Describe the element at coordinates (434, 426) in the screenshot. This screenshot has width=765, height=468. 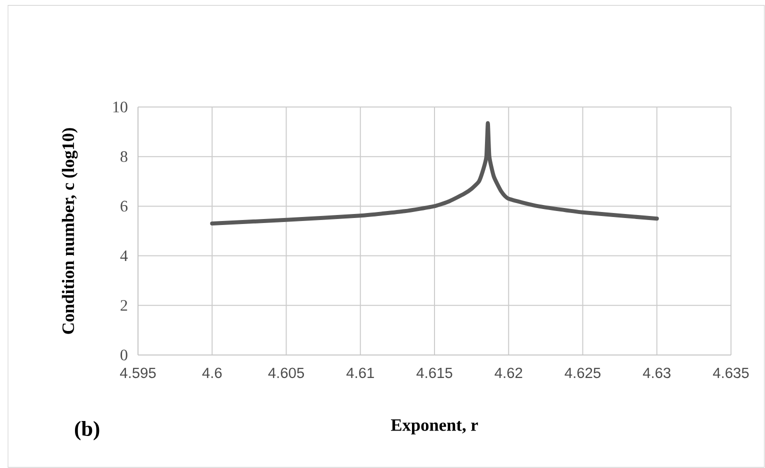
I see `x-axis-title: Exponent, r` at that location.